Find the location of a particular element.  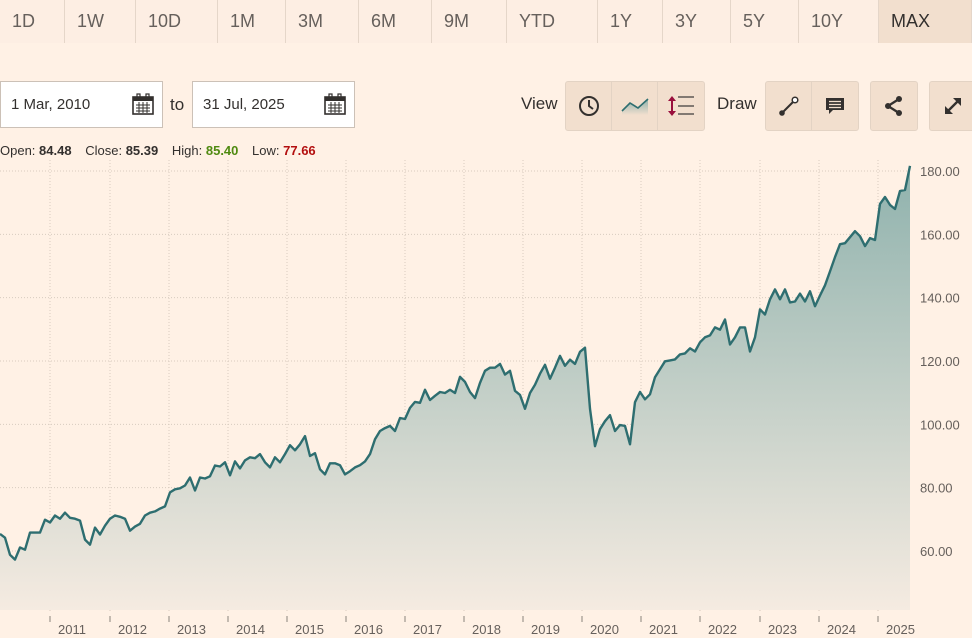

y-tick-label: 180.00 is located at coordinates (940, 171).